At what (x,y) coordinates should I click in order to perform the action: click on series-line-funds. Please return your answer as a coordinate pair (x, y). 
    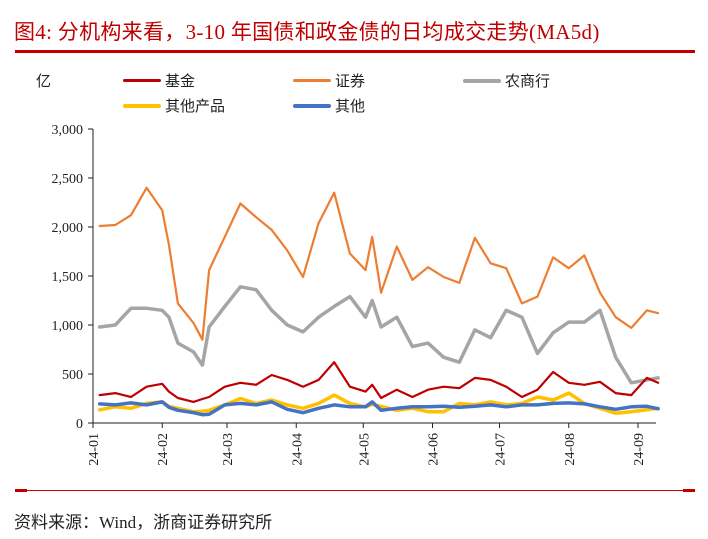
    Looking at the image, I should click on (379, 382).